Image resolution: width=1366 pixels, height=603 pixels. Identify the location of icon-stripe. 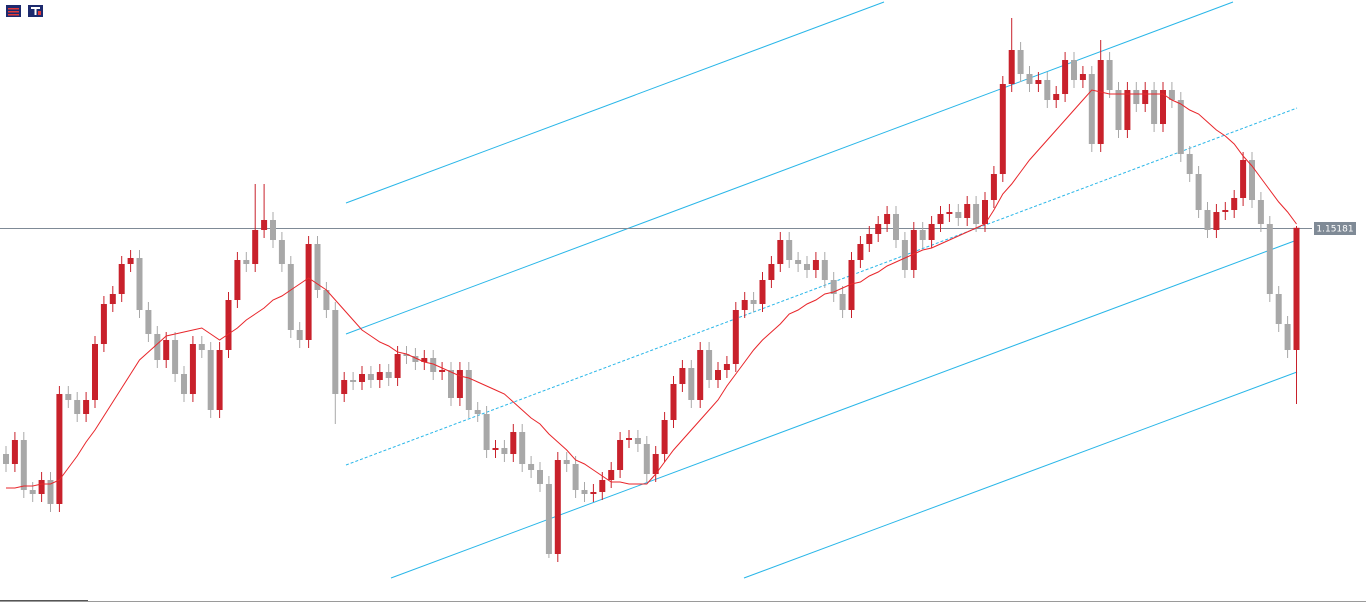
(13, 15).